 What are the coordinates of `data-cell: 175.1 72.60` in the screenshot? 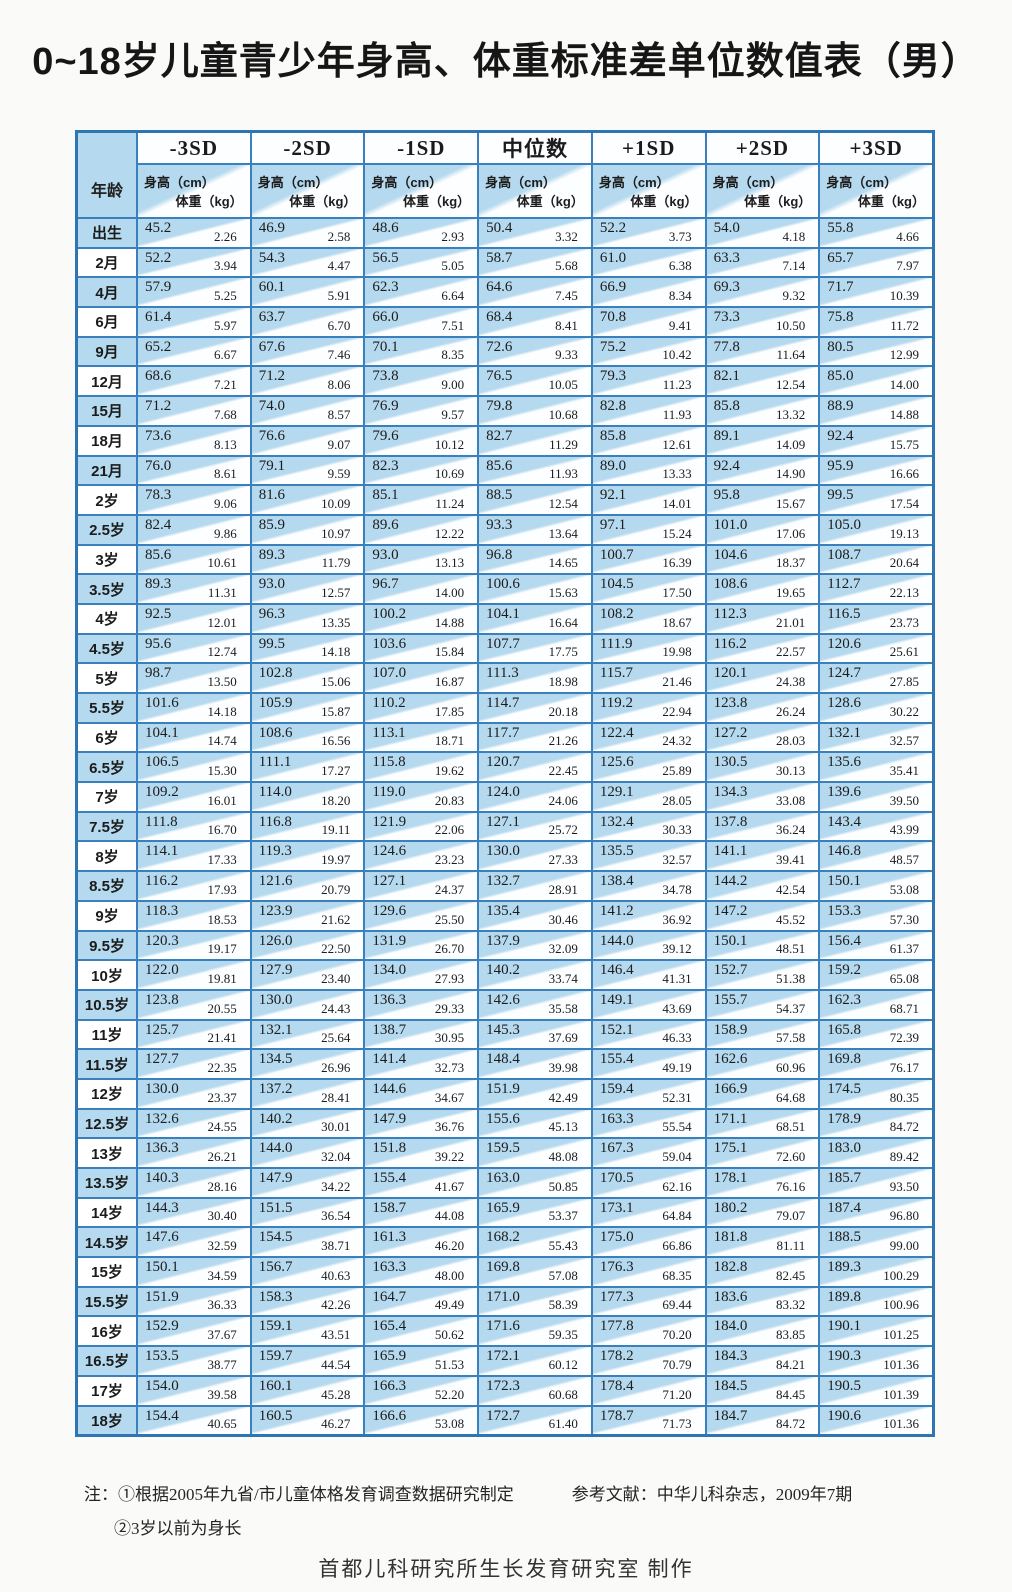 It's located at (762, 1153).